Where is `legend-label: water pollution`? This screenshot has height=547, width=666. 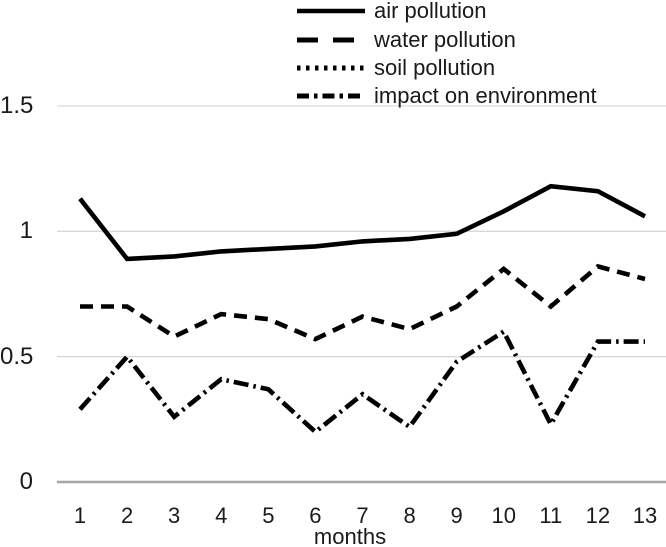 legend-label: water pollution is located at coordinates (445, 39).